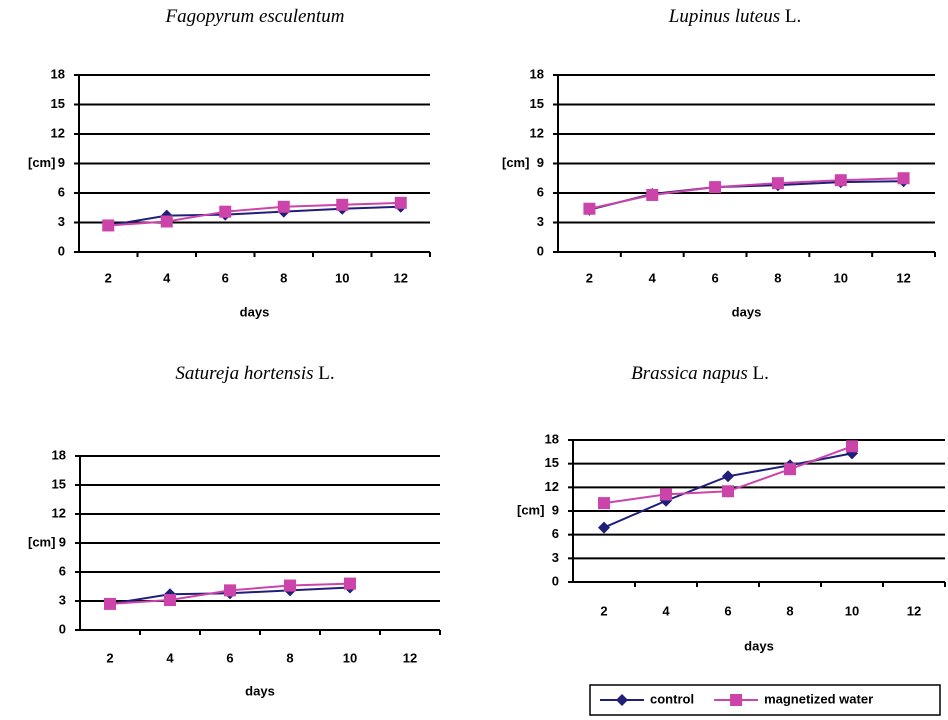  I want to click on chart-title: Fagopyrum esculentum, so click(255, 16).